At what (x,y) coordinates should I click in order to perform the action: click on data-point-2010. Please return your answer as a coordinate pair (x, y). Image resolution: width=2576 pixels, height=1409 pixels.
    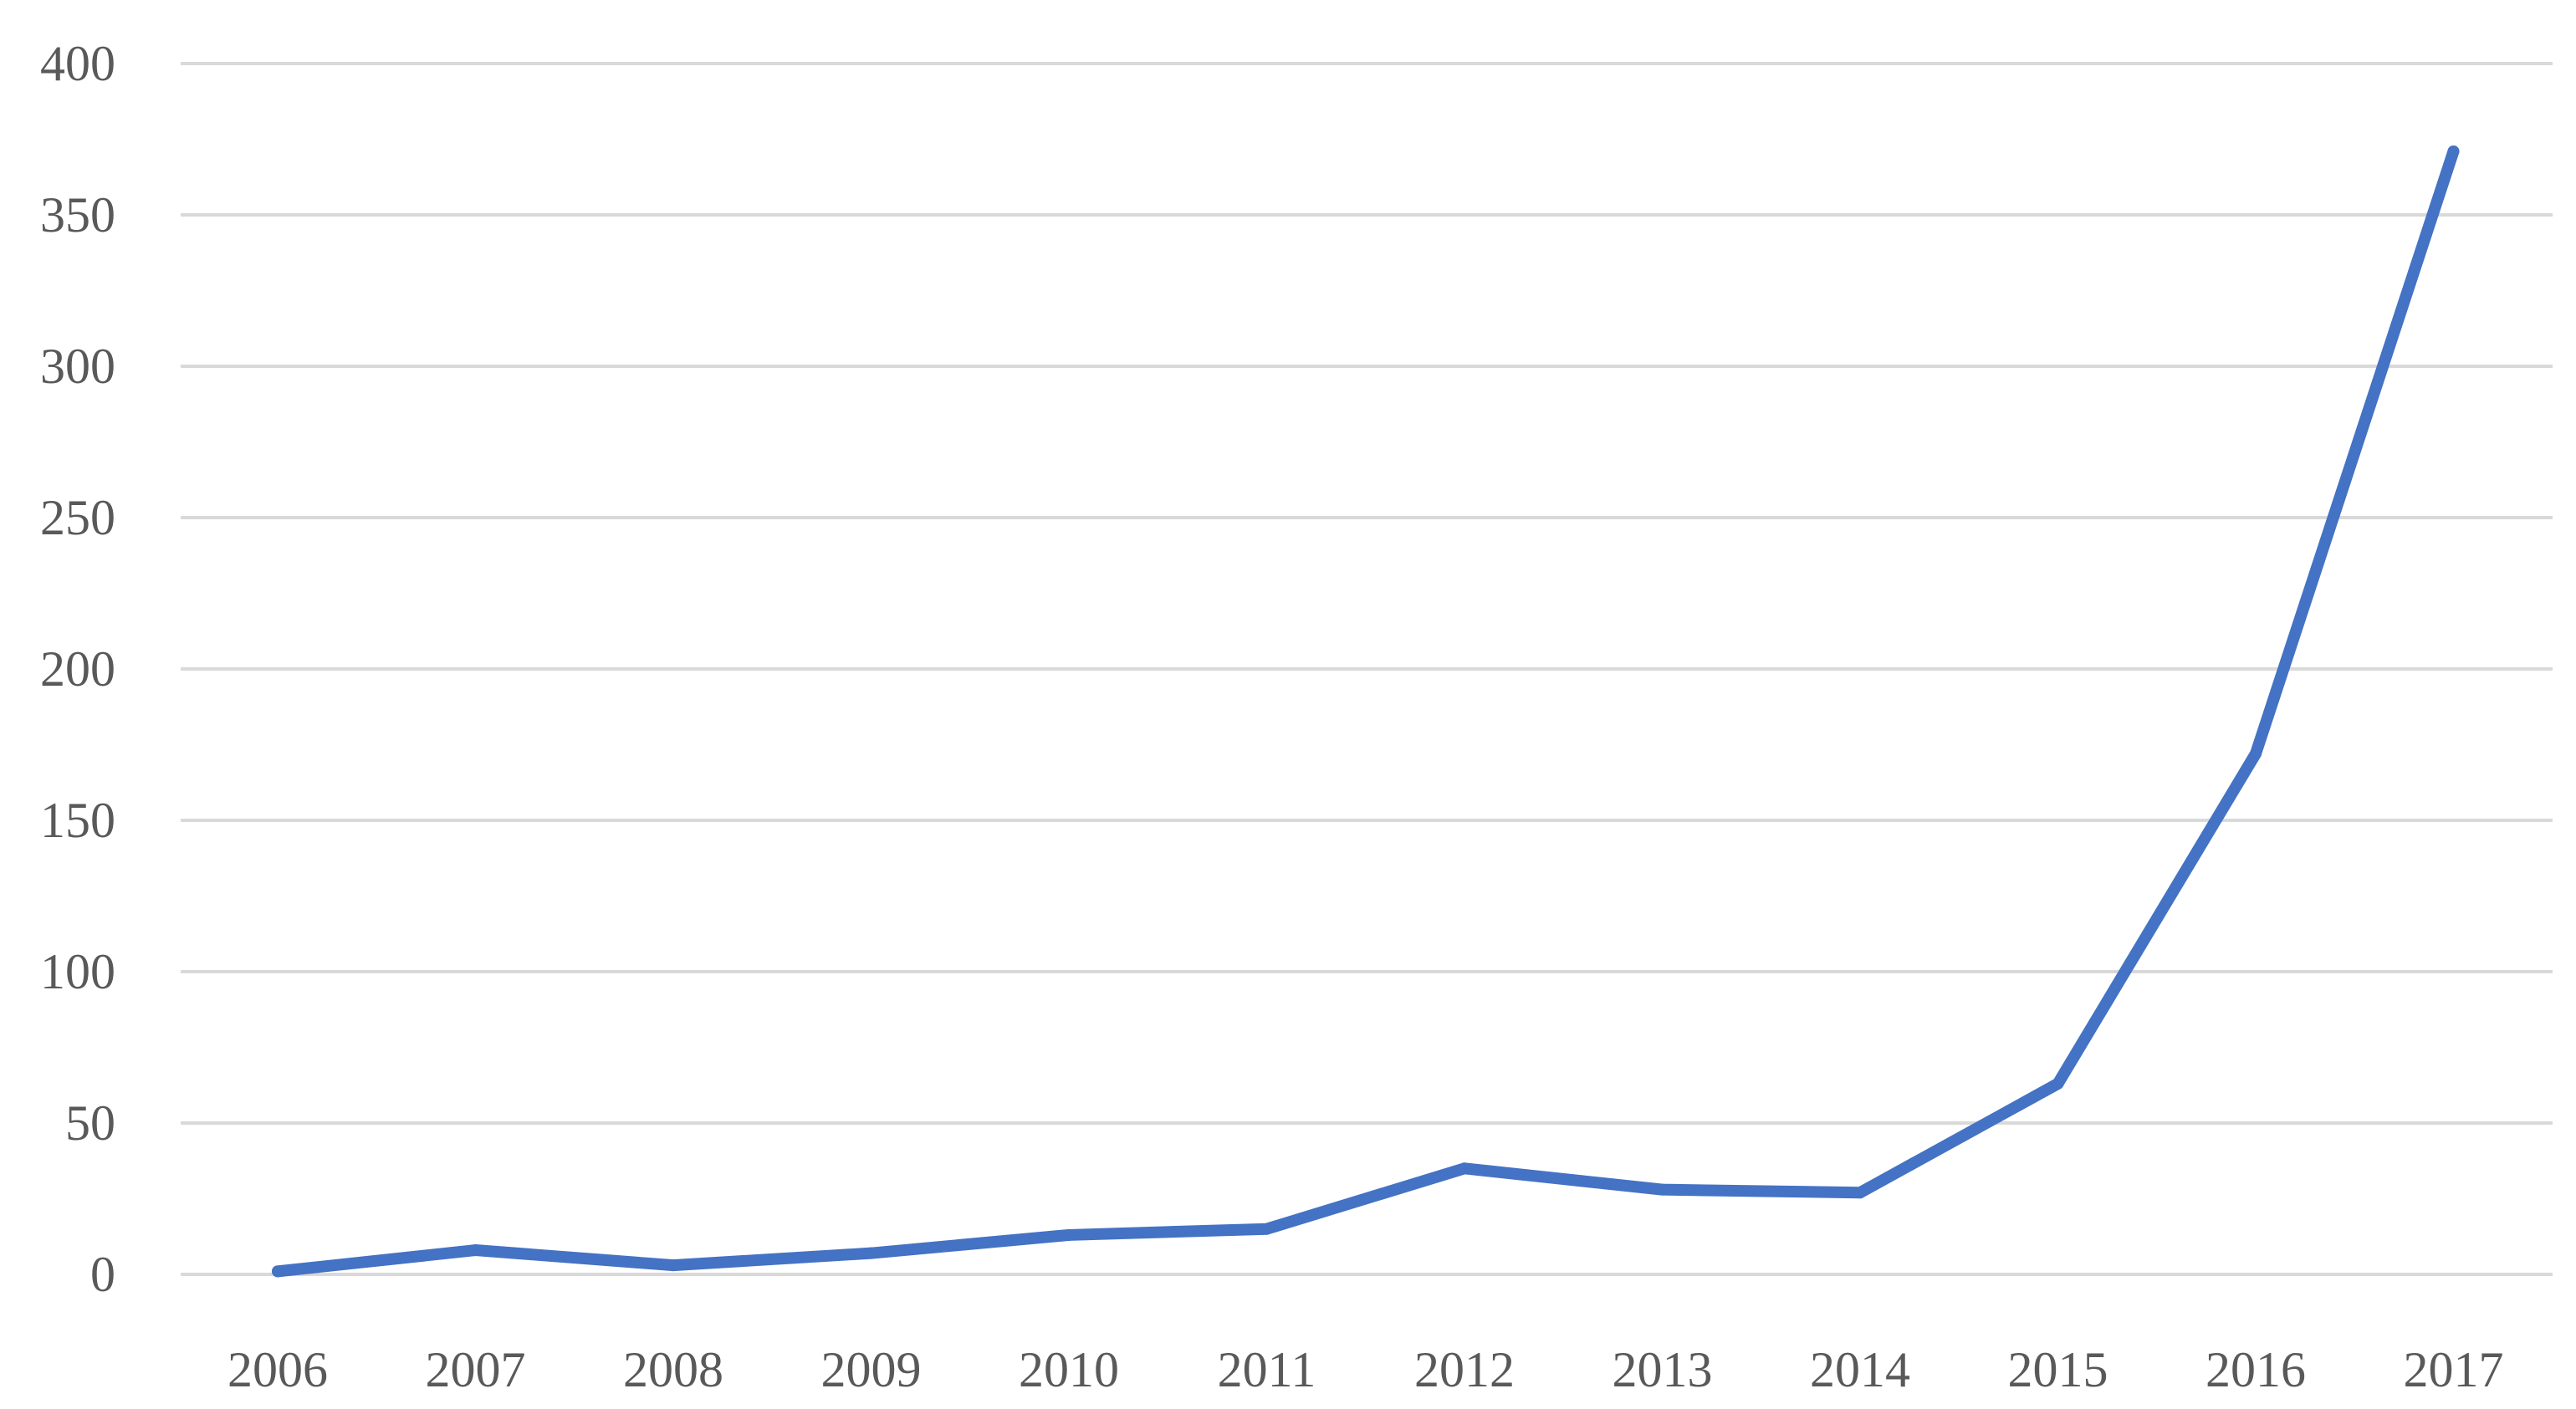
    Looking at the image, I should click on (1069, 1234).